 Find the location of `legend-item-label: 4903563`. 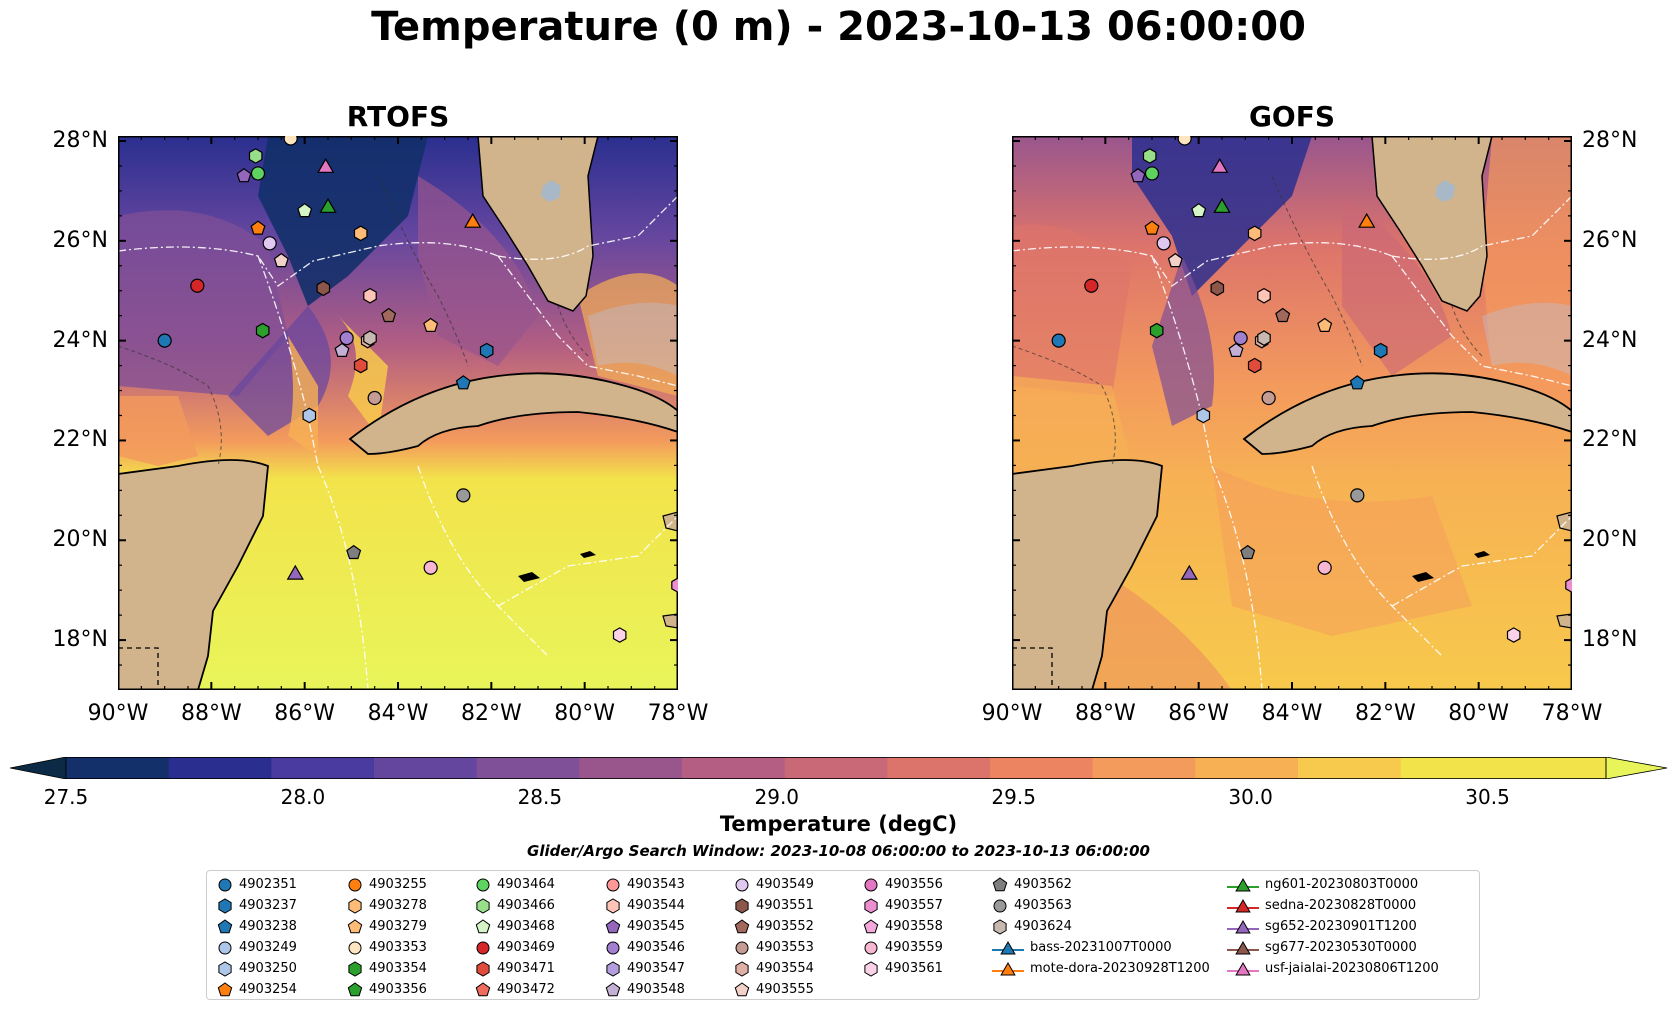

legend-item-label: 4903563 is located at coordinates (1043, 905).